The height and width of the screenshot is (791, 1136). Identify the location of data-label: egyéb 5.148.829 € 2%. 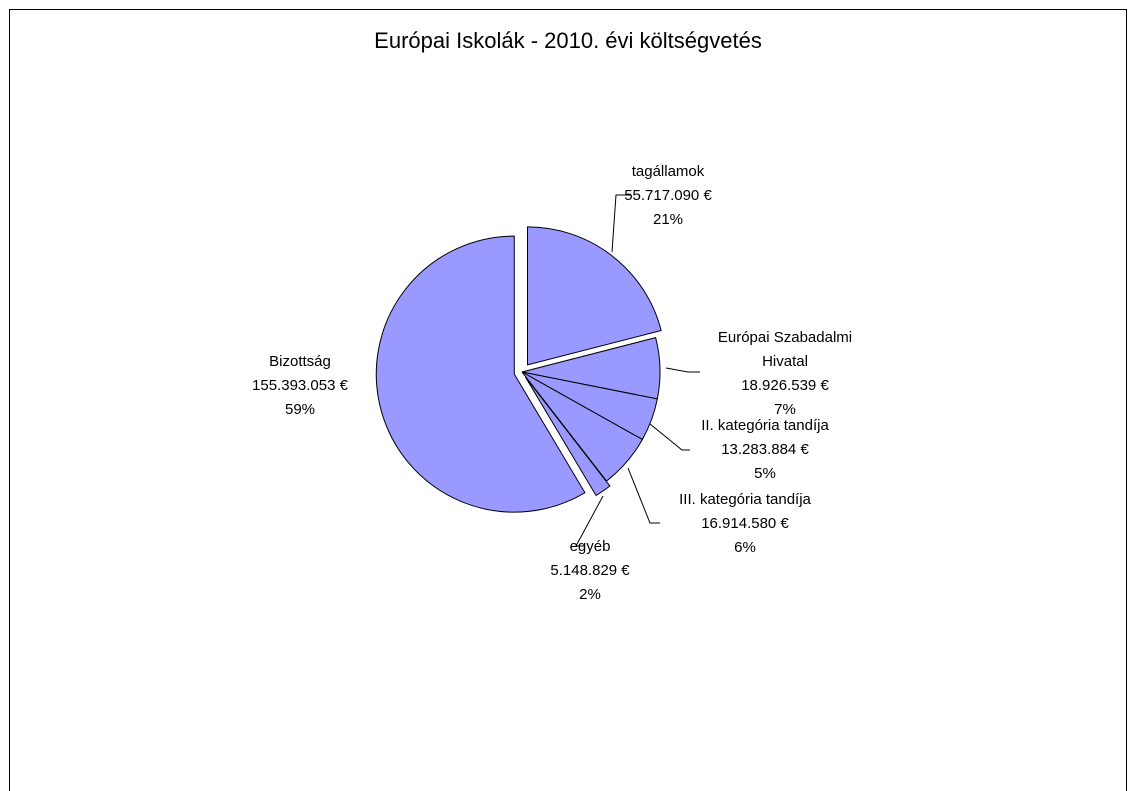
(589, 571).